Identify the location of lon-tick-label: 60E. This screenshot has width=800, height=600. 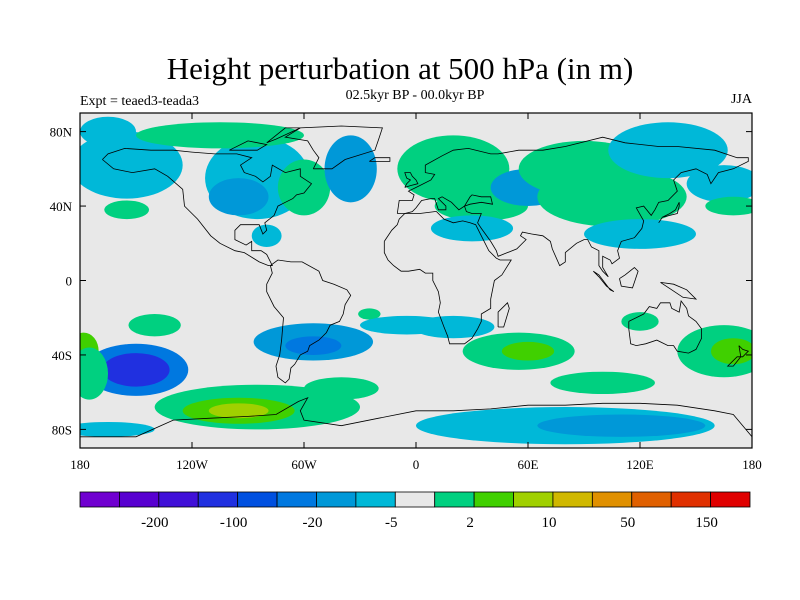
(528, 464).